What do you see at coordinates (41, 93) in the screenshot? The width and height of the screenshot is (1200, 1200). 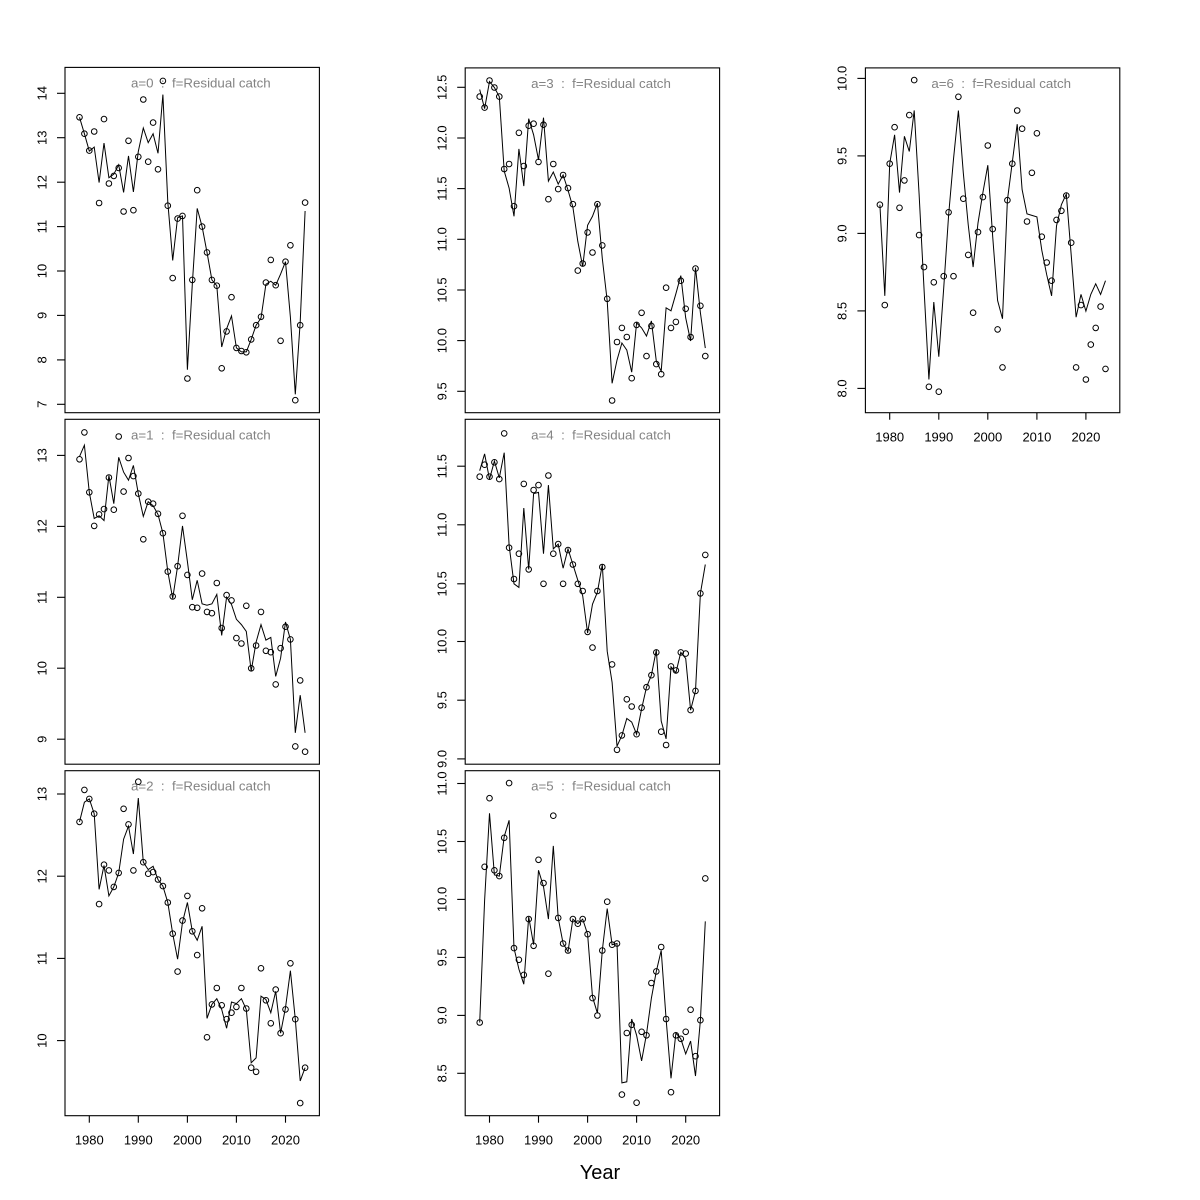 I see `svg-text: 14` at bounding box center [41, 93].